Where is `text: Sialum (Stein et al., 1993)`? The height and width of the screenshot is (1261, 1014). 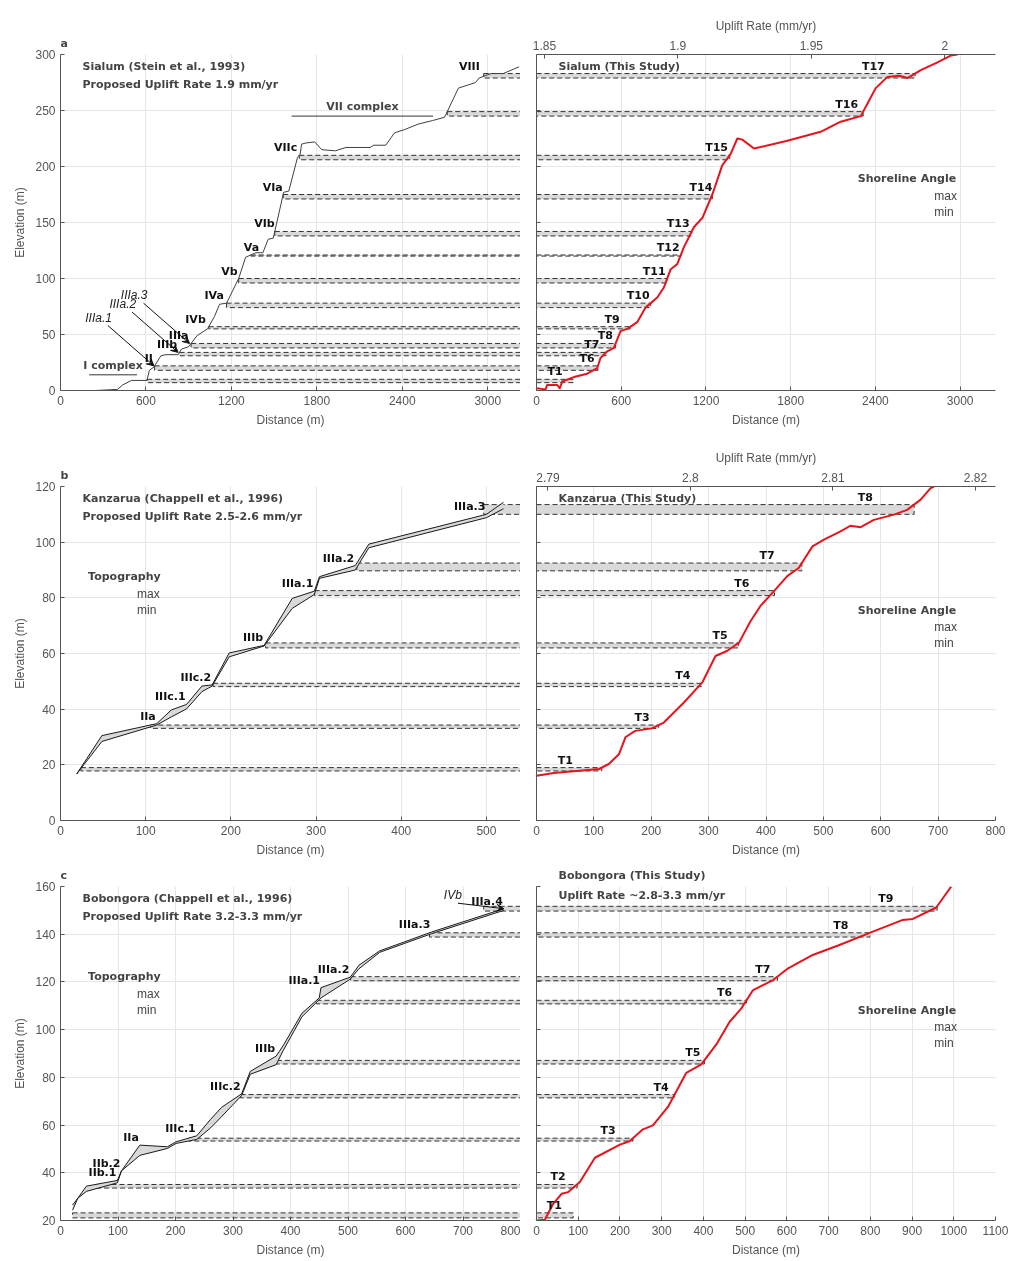
text: Sialum (Stein et al., 1993) is located at coordinates (164, 66).